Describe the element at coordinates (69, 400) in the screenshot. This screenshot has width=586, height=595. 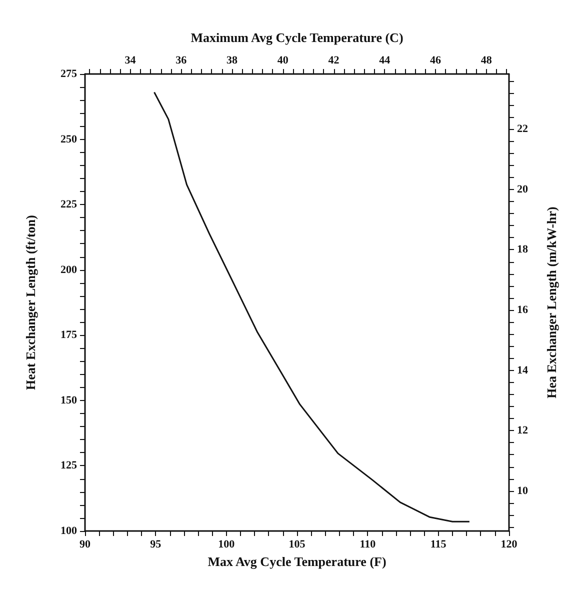
I see `y-tick-label: 150` at that location.